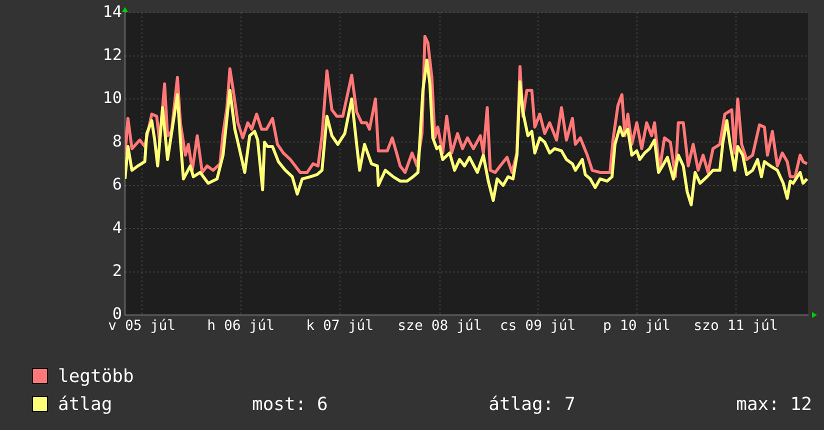  I want to click on y-tick-label: 2, so click(117, 270).